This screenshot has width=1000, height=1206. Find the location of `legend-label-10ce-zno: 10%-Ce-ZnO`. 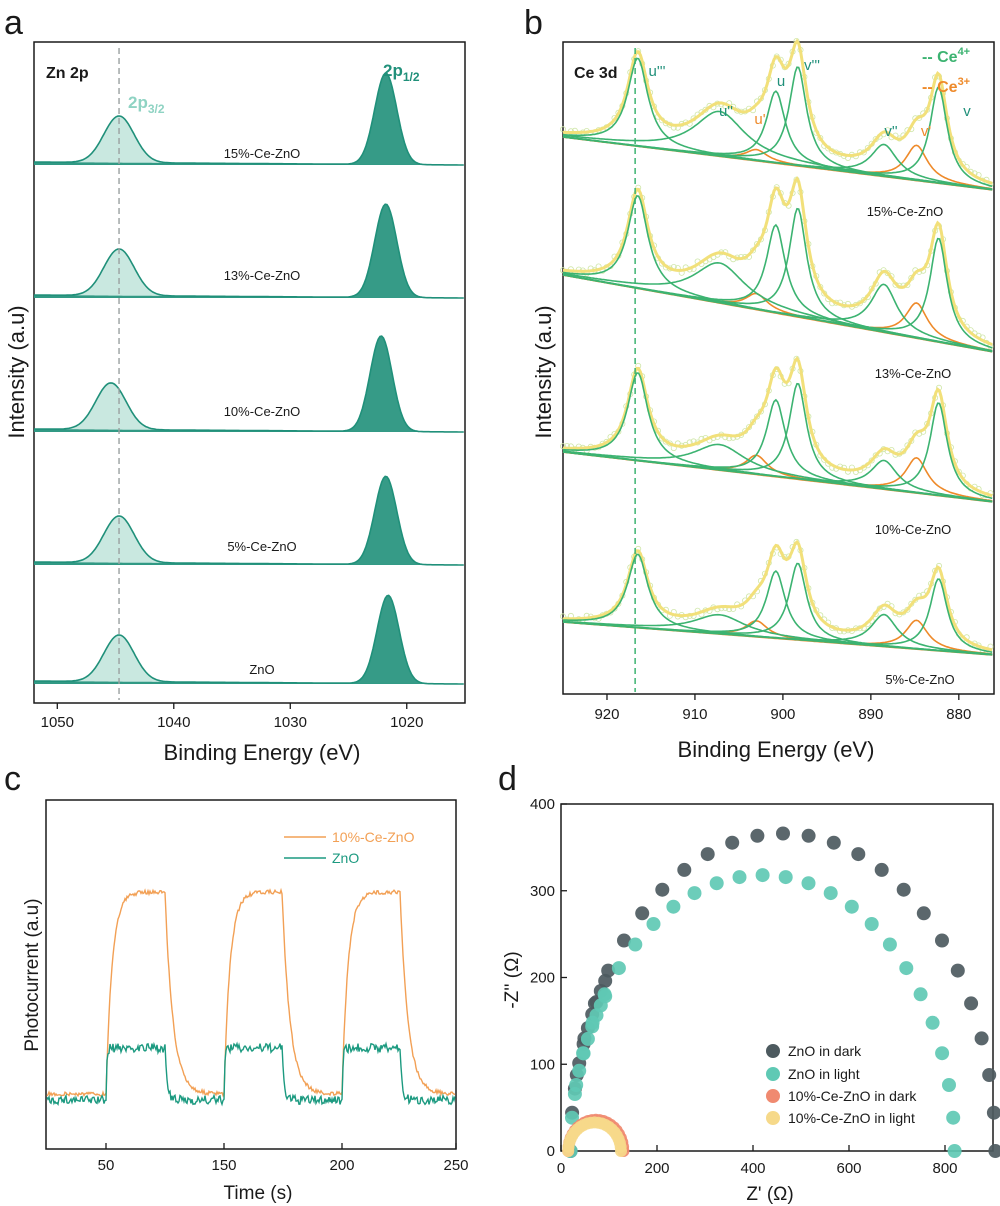

legend-label-10ce-zno: 10%-Ce-ZnO is located at coordinates (373, 837).